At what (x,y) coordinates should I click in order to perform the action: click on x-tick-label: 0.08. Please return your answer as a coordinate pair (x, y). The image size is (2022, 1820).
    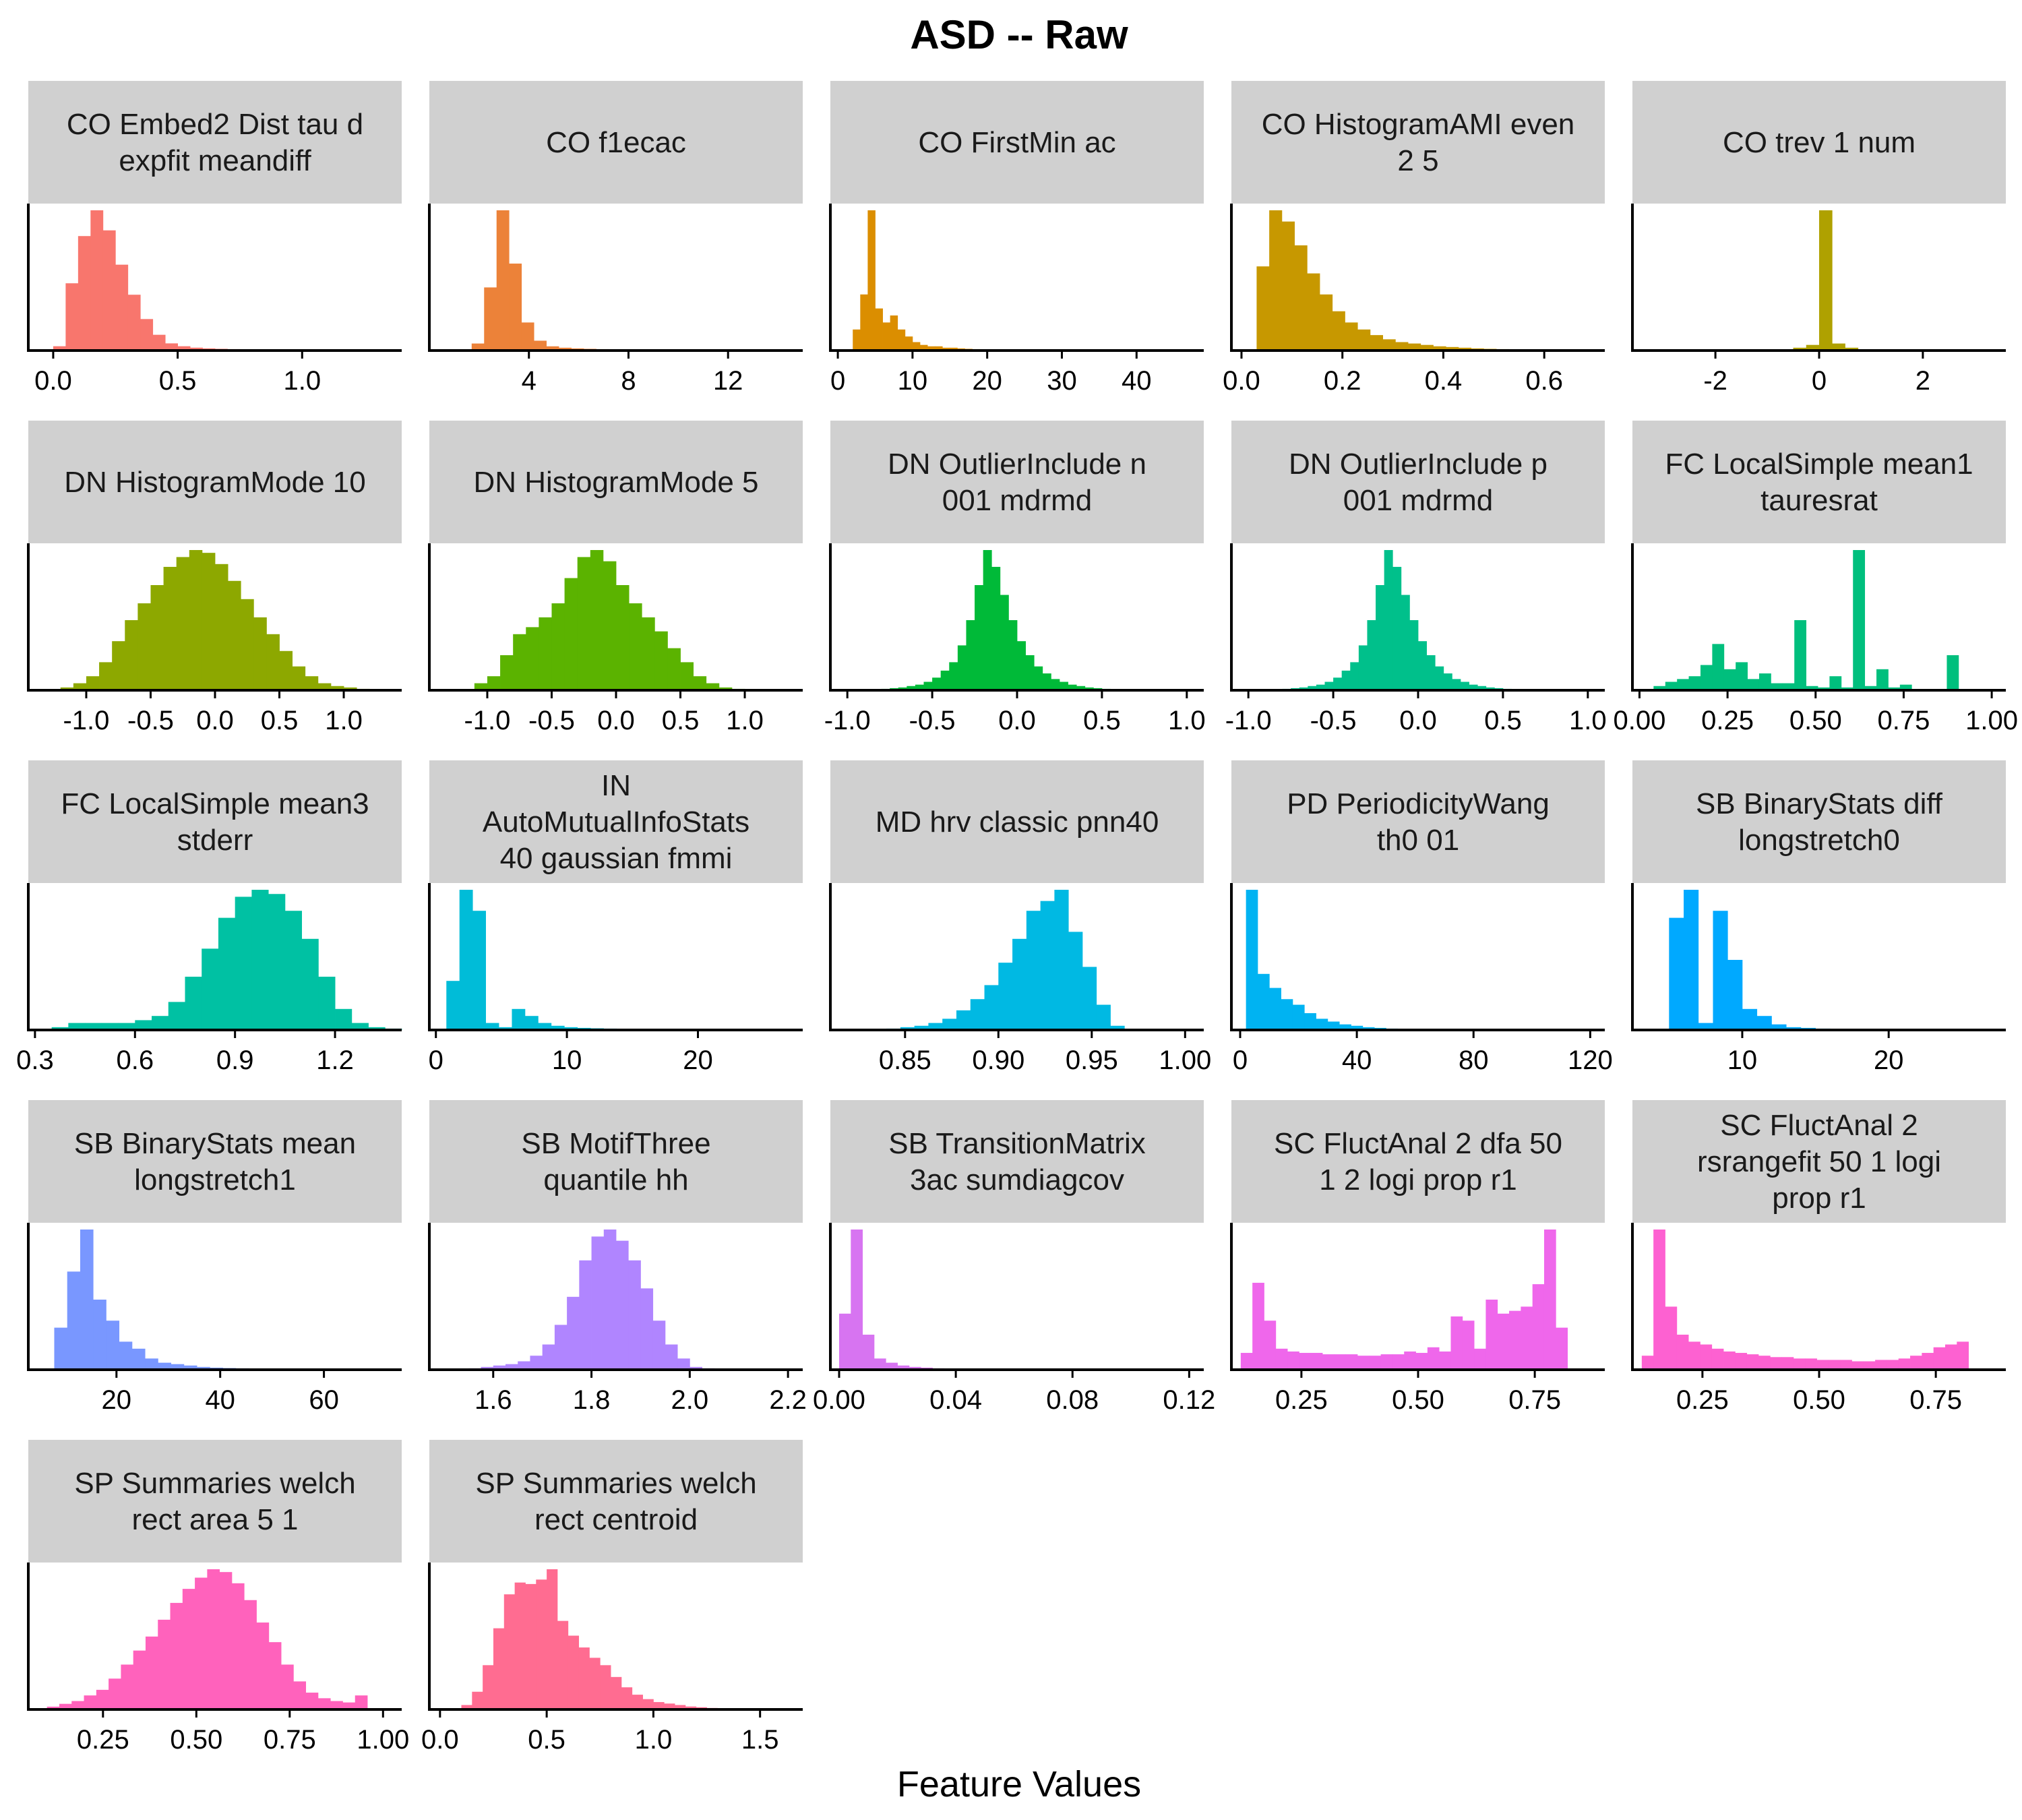
    Looking at the image, I should click on (1072, 1400).